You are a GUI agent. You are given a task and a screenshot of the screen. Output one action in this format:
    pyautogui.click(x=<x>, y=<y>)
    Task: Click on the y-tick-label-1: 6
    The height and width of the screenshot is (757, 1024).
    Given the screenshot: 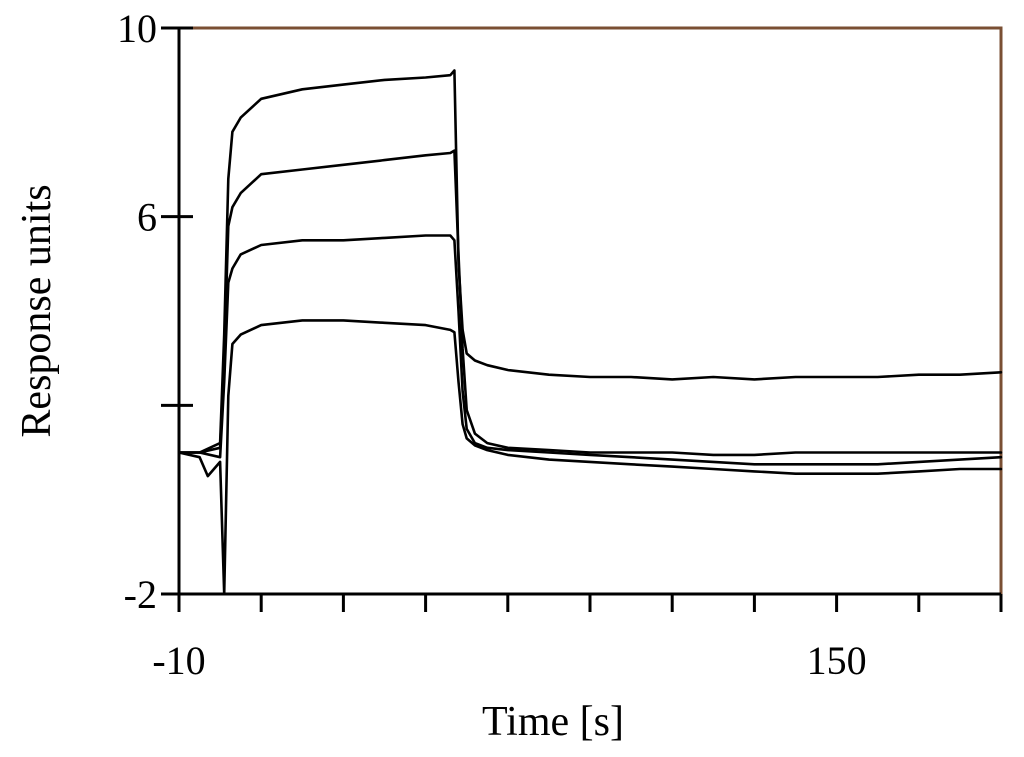 What is the action you would take?
    pyautogui.click(x=147, y=217)
    